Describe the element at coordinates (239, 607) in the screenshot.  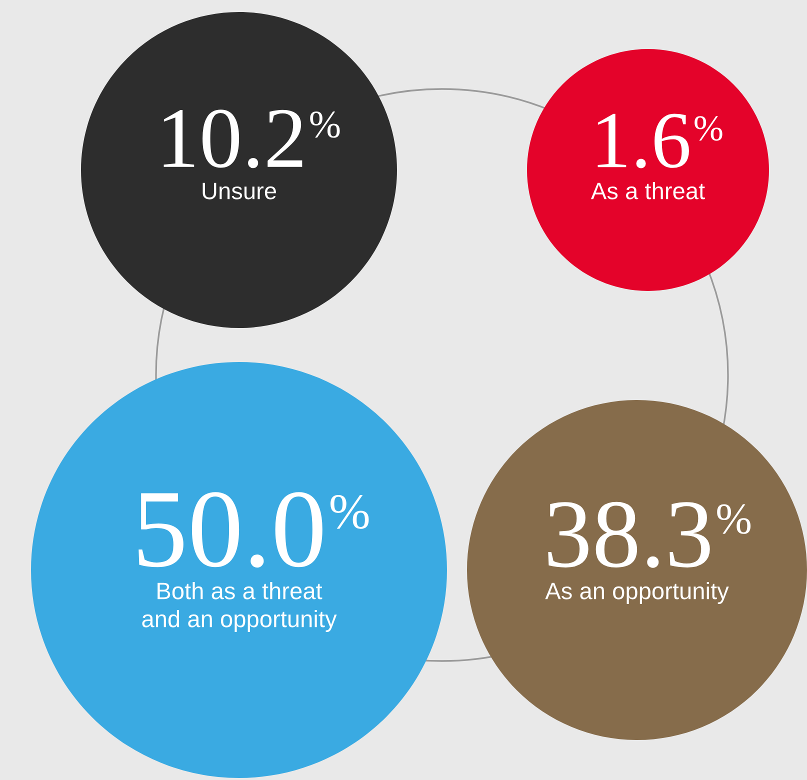
I see `category-label: Both as a threat and an opportunity` at that location.